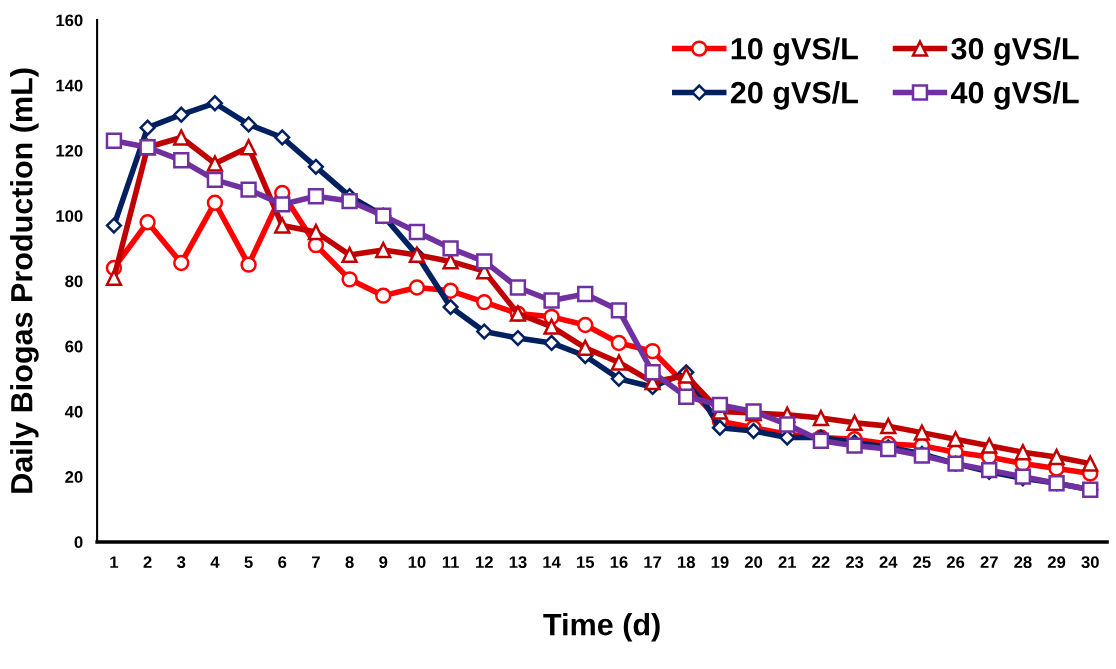  I want to click on y-tick-label: 100, so click(69, 216).